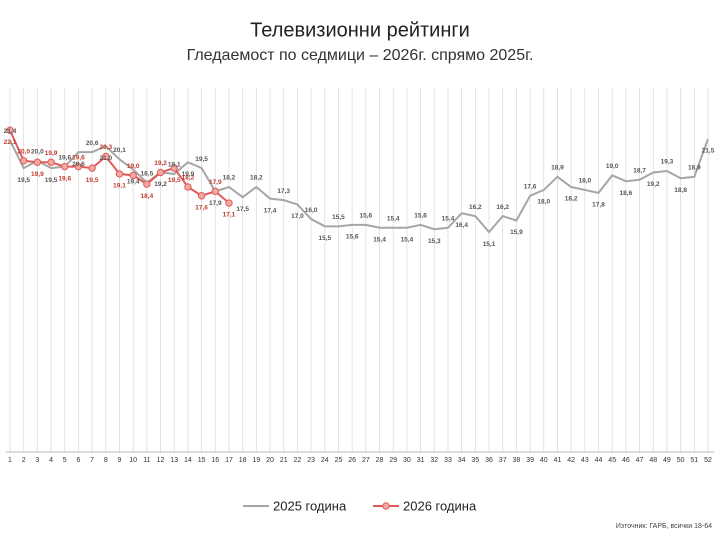  What do you see at coordinates (475, 460) in the screenshot?
I see `x-tick-label: 35` at bounding box center [475, 460].